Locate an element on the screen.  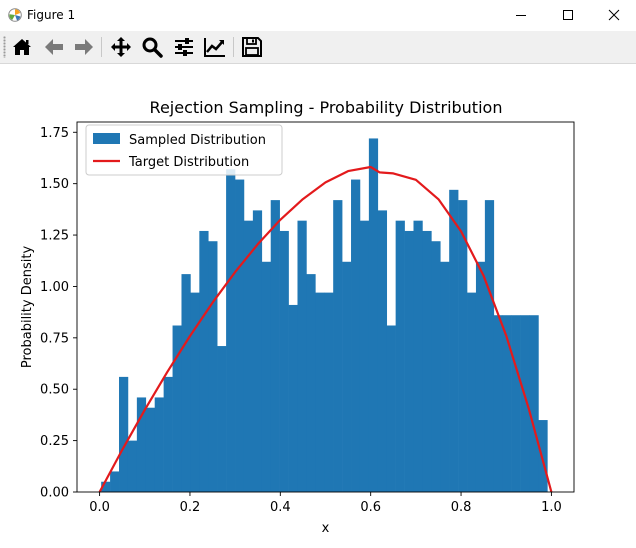
x-tick-label: 1.0 is located at coordinates (551, 507).